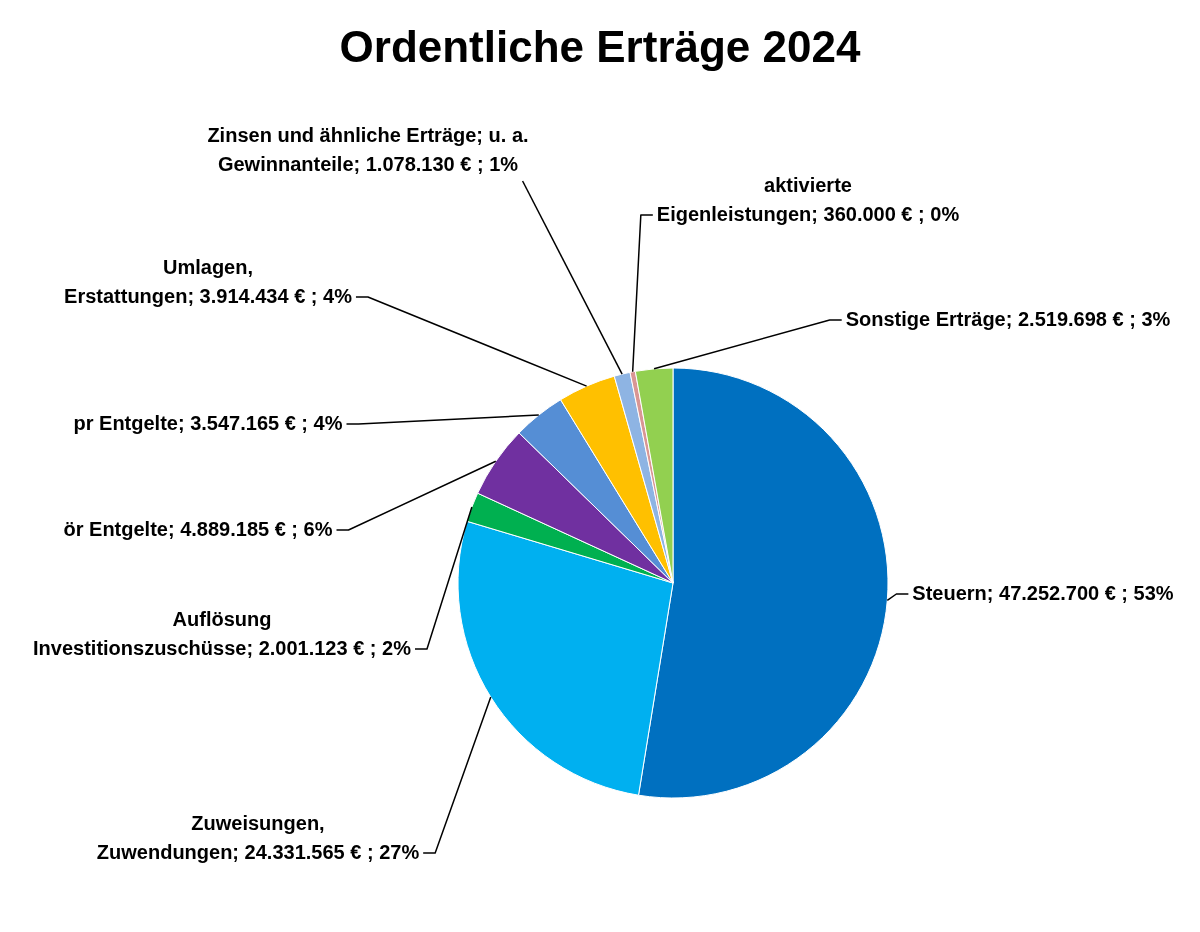  I want to click on slice-label: aktivierte Eigenleistungen; 360.000 € ; 0%, so click(808, 199).